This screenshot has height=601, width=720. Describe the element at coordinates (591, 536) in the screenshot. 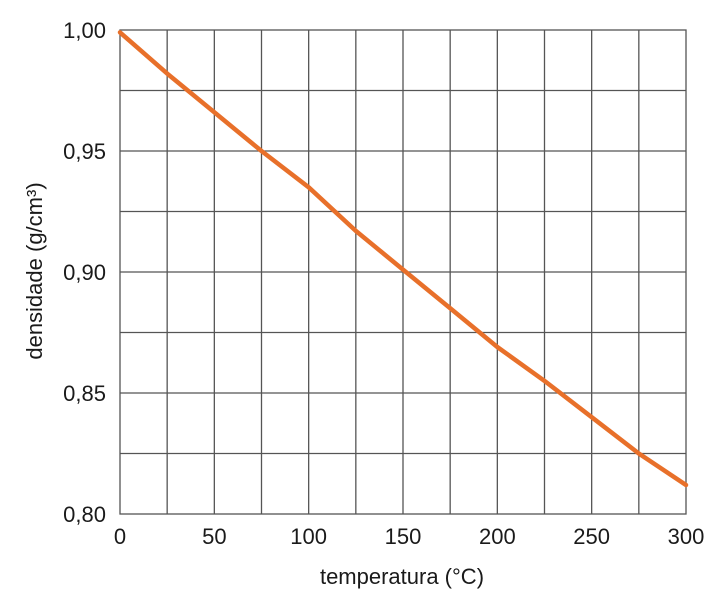

I see `x-tick-label: 250` at that location.